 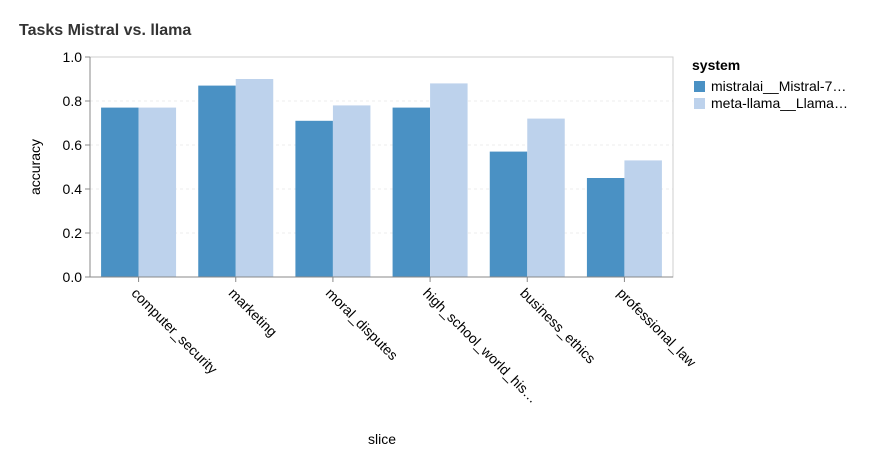 What do you see at coordinates (382, 439) in the screenshot?
I see `x-axis-title: slice` at bounding box center [382, 439].